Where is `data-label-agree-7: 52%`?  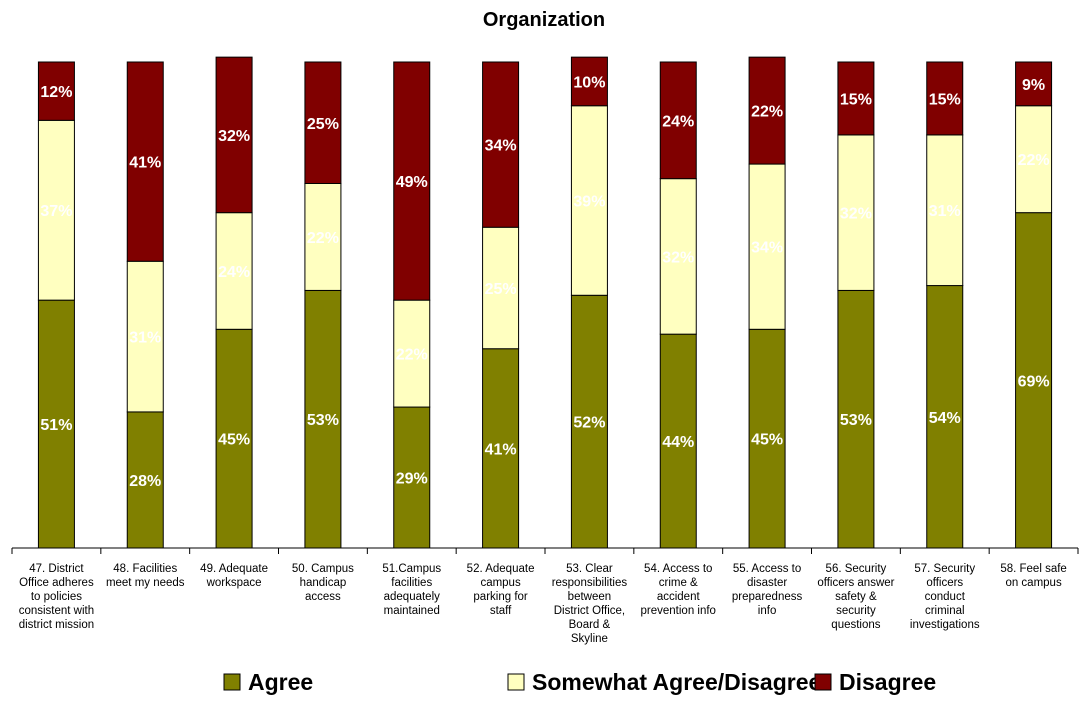
data-label-agree-7: 52% is located at coordinates (589, 423).